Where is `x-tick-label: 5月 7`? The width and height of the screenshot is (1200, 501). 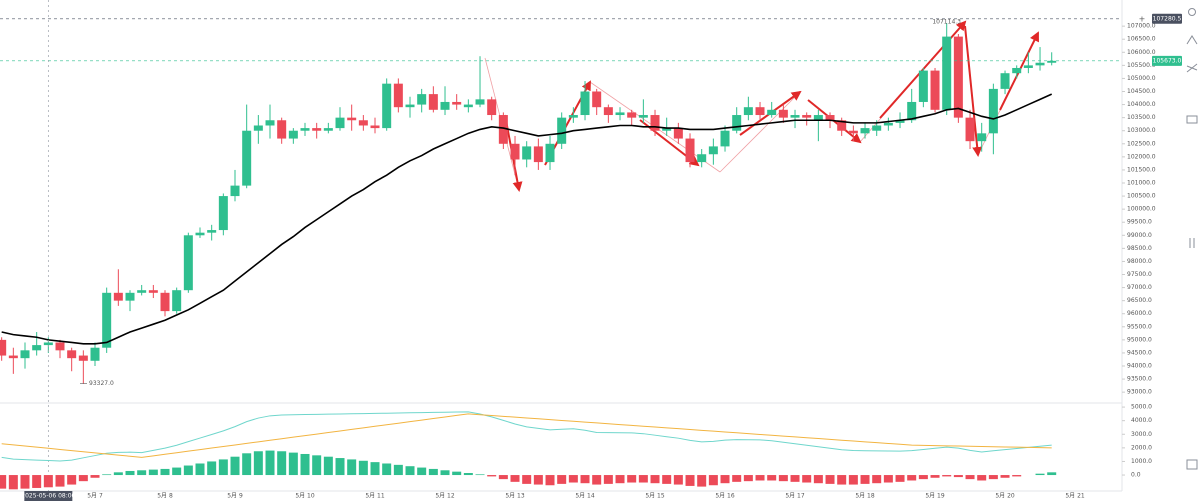
x-tick-label: 5月 7 is located at coordinates (95, 496).